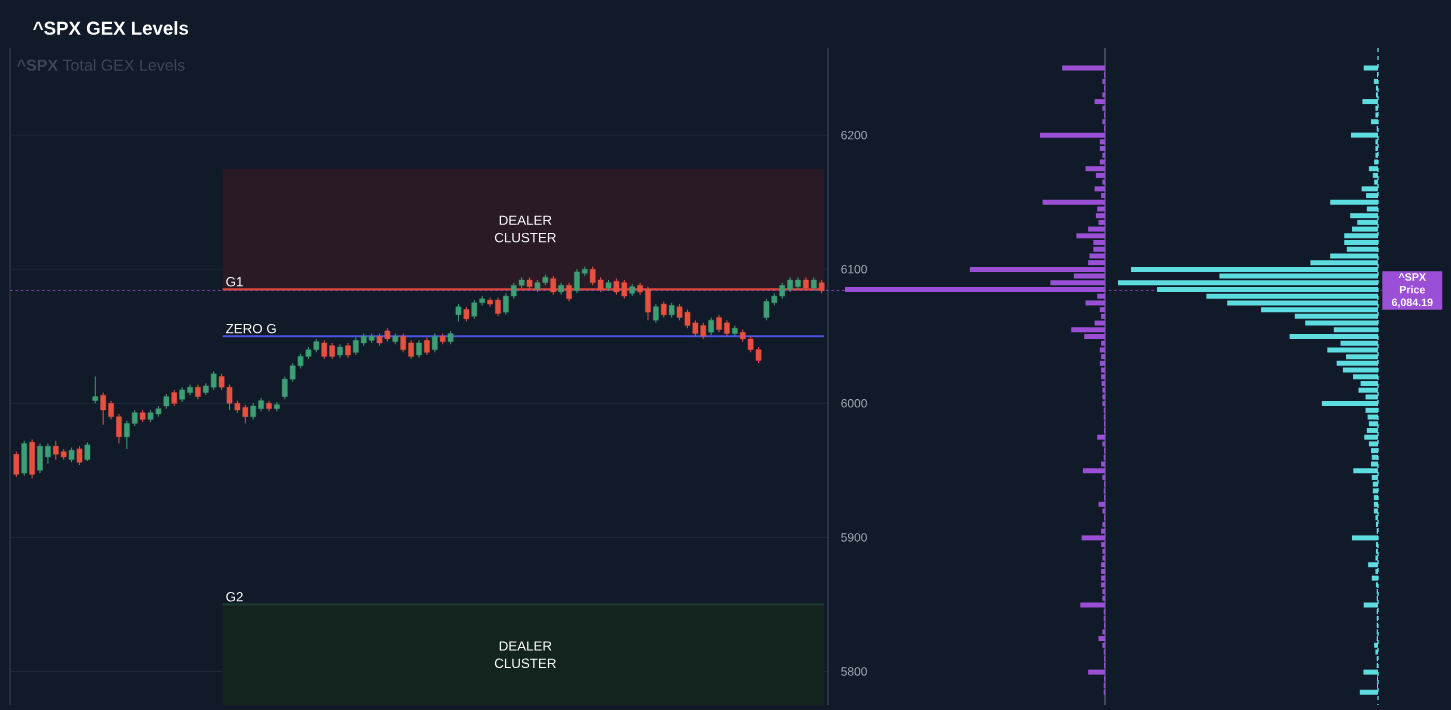  I want to click on ref-line-label: ^SPX Price 6,084.19, so click(1412, 290).